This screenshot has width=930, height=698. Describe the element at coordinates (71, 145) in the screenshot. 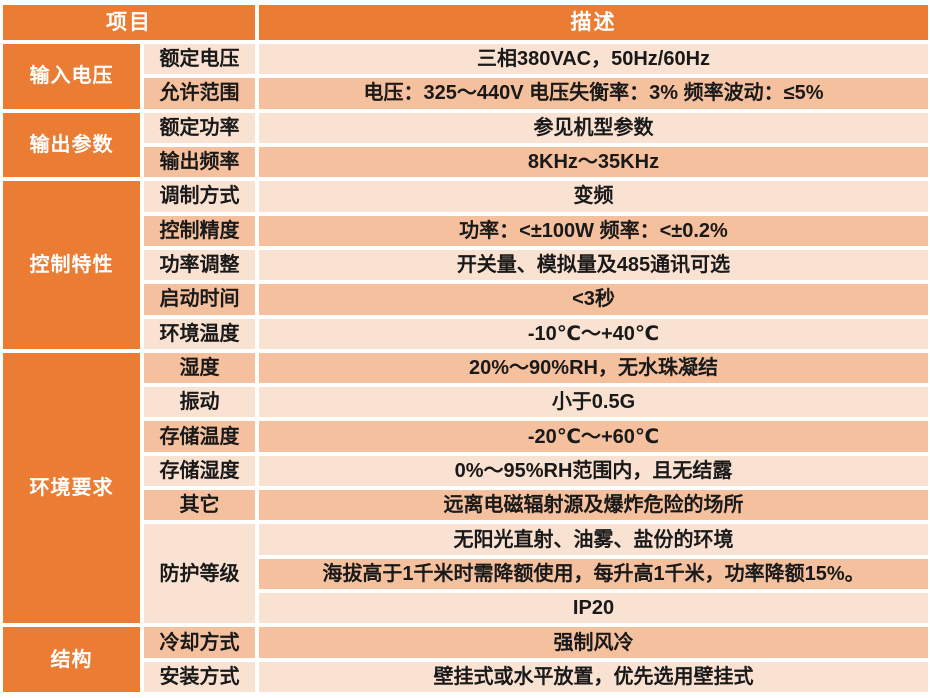

I see `group-cell-output-params: 输出参数` at that location.